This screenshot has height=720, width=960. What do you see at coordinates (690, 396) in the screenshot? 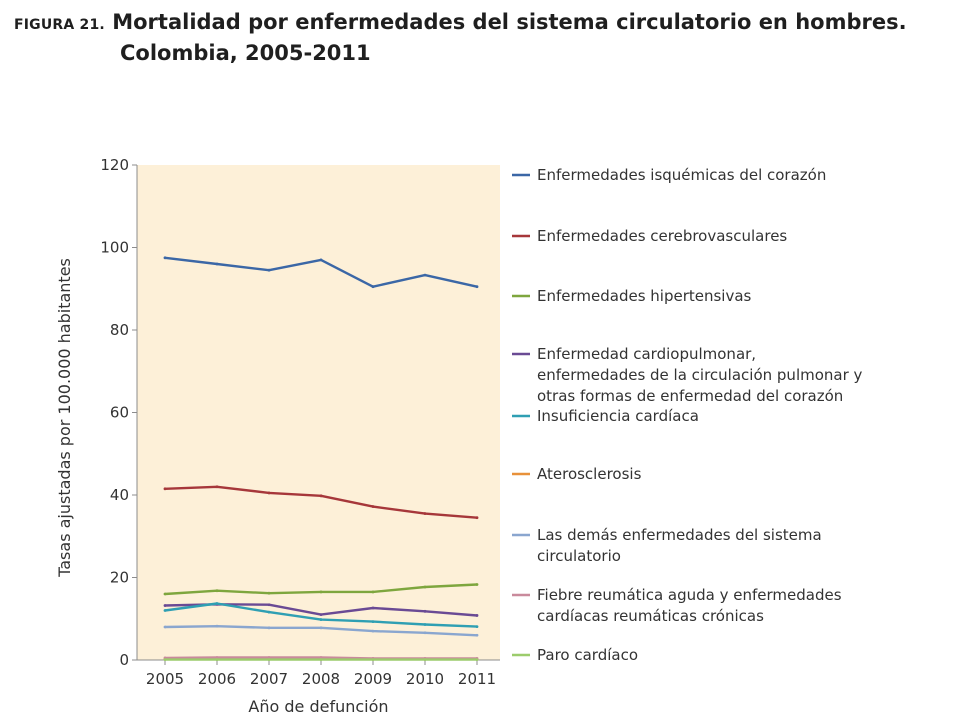
I see `legend-label-4-line-3: otras formas de enfermedad del corazón` at bounding box center [690, 396].